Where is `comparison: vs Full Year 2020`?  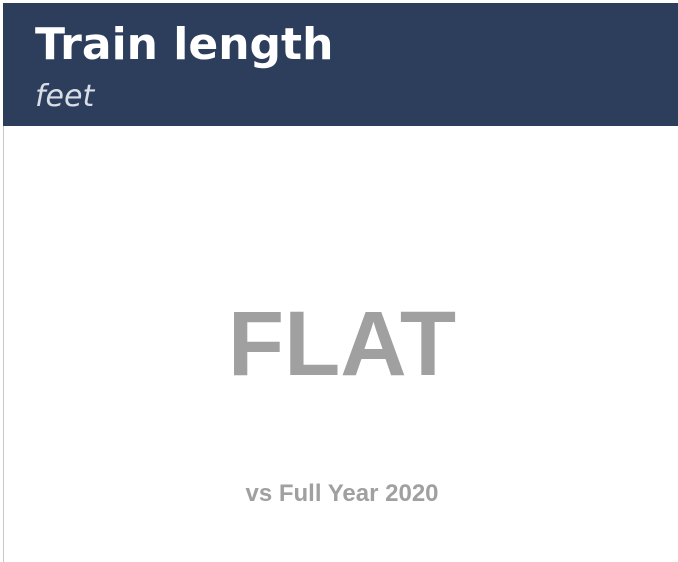
comparison: vs Full Year 2020 is located at coordinates (342, 493).